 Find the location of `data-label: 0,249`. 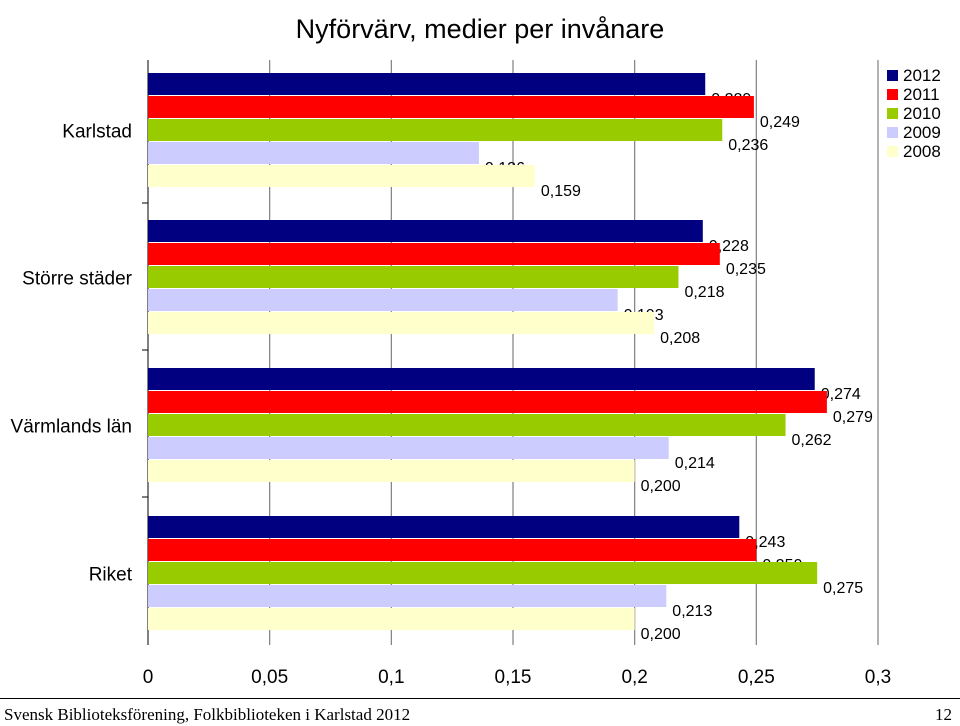

data-label: 0,249 is located at coordinates (780, 122).